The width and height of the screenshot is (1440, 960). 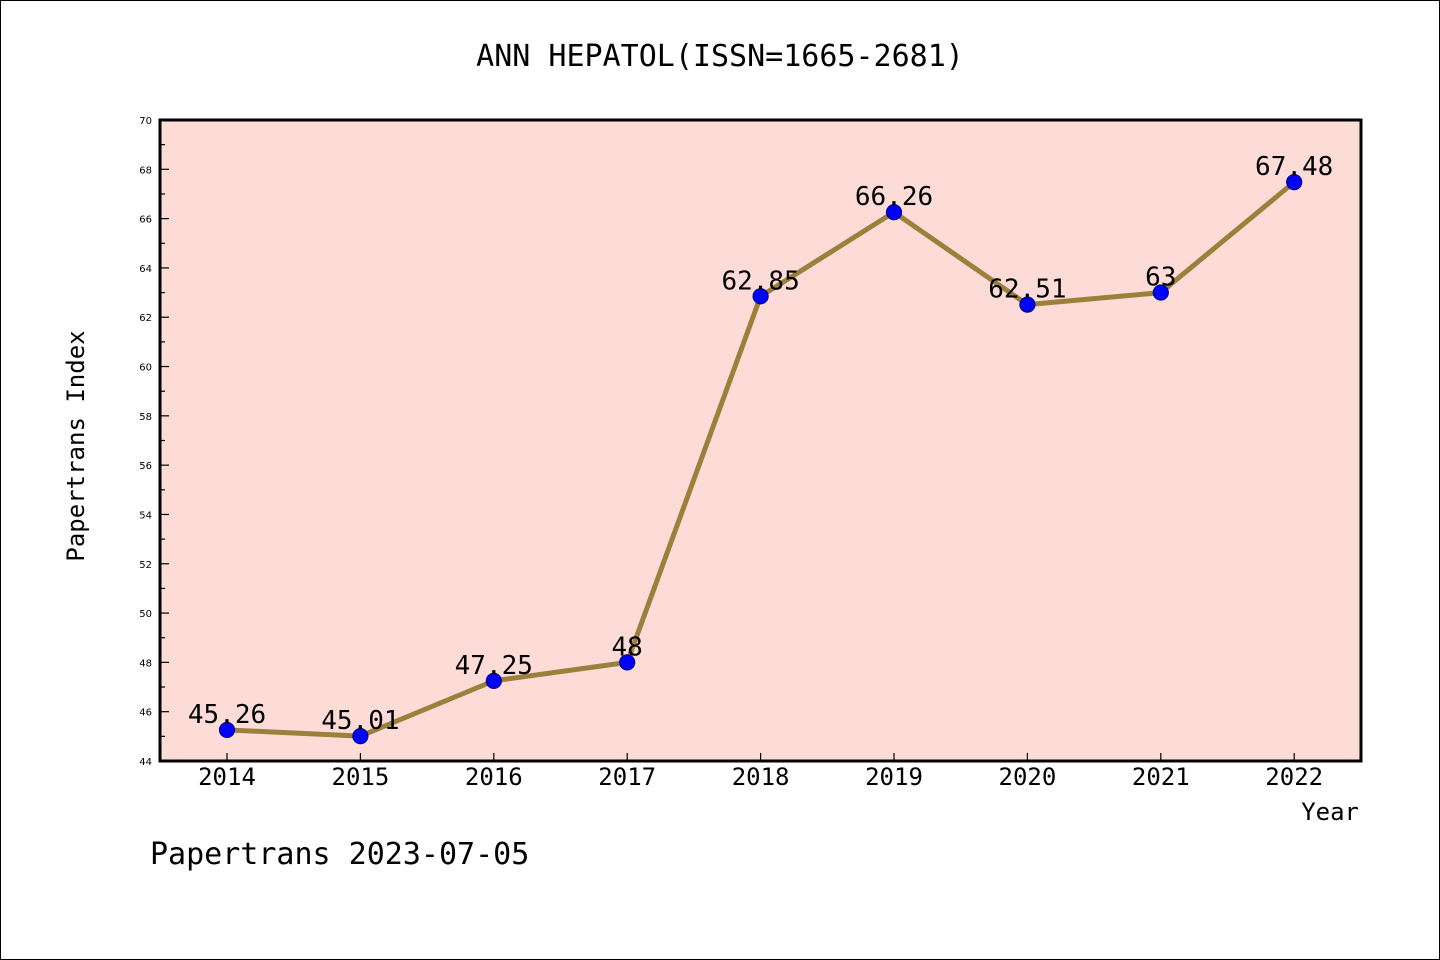 I want to click on data-label: 63, so click(x=1160, y=278).